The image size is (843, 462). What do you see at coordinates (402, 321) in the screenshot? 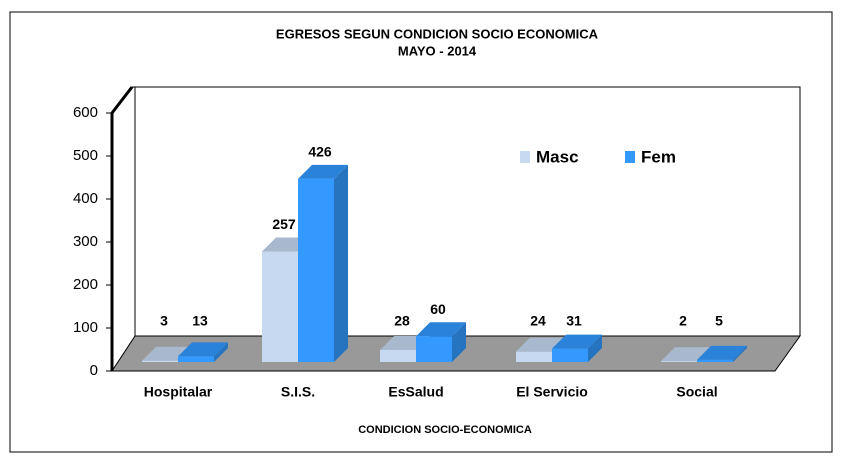
I see `value-label: 28` at bounding box center [402, 321].